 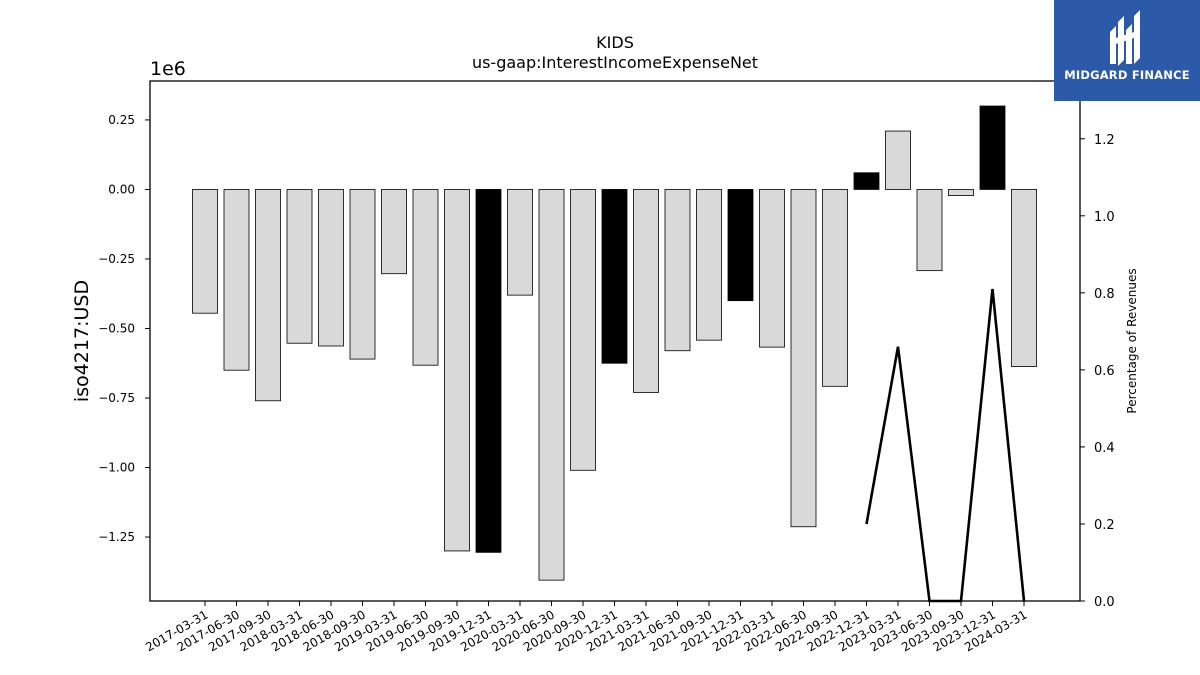 What do you see at coordinates (116, 398) in the screenshot?
I see `y-tick-label: −0.75` at bounding box center [116, 398].